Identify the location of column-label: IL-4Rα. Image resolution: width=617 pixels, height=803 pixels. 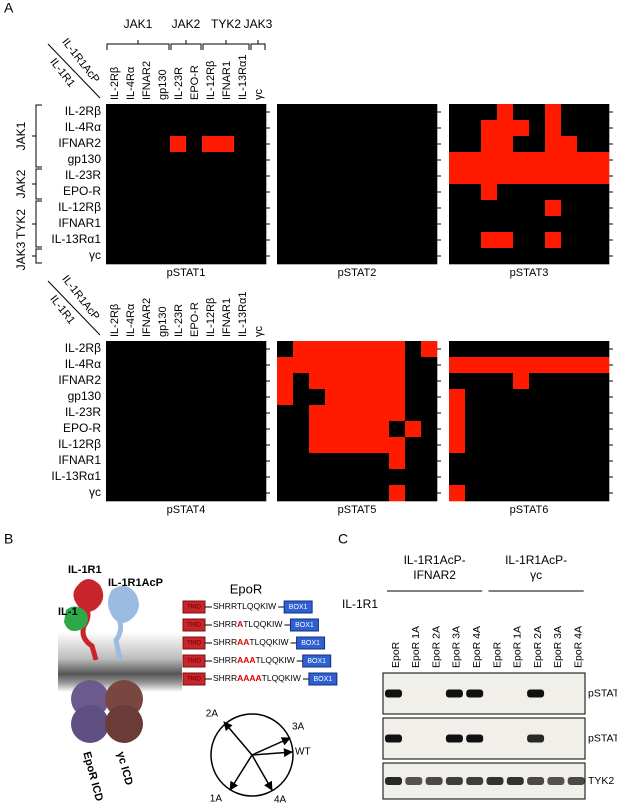
(131, 83).